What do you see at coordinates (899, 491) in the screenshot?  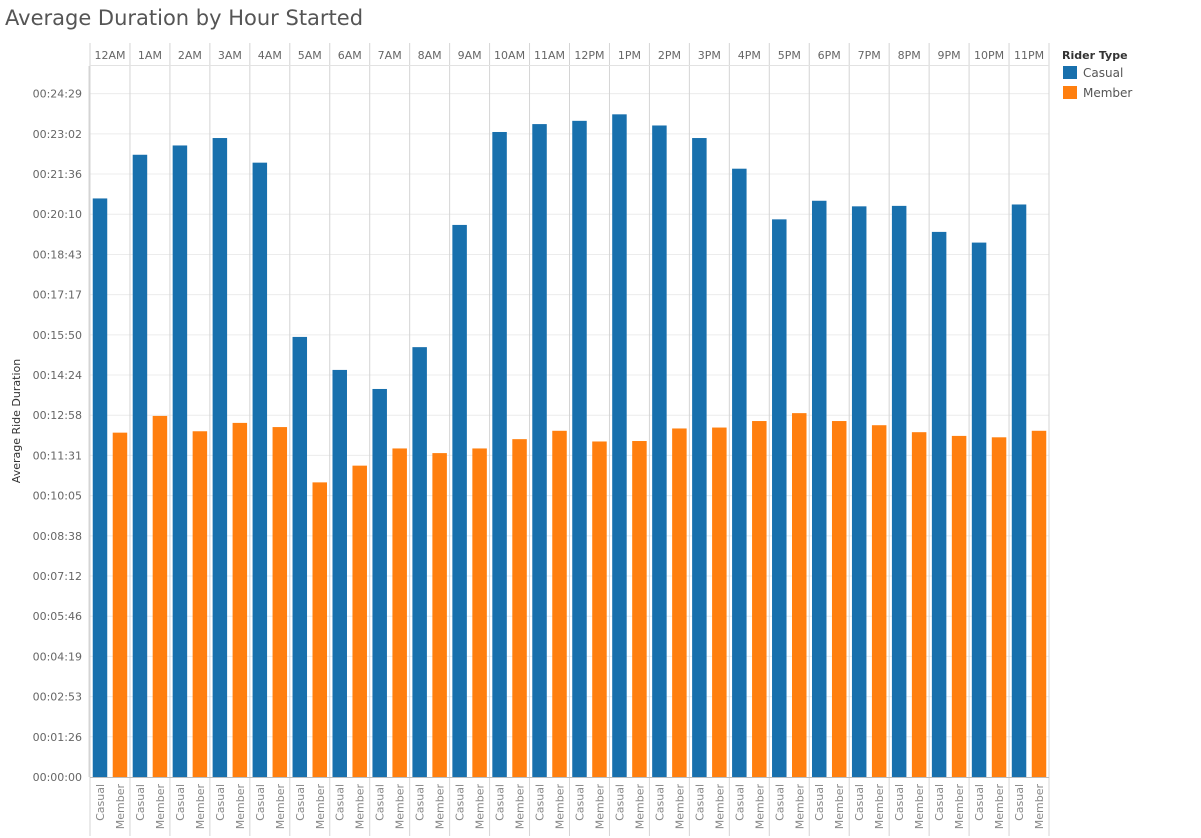 I see `bar-casual-8pm` at bounding box center [899, 491].